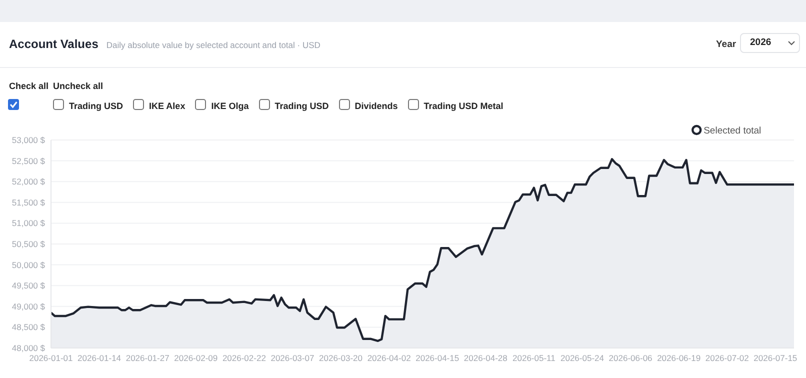 The height and width of the screenshot is (378, 806). What do you see at coordinates (630, 358) in the screenshot?
I see `x-tick-label: 2026-06-06` at bounding box center [630, 358].